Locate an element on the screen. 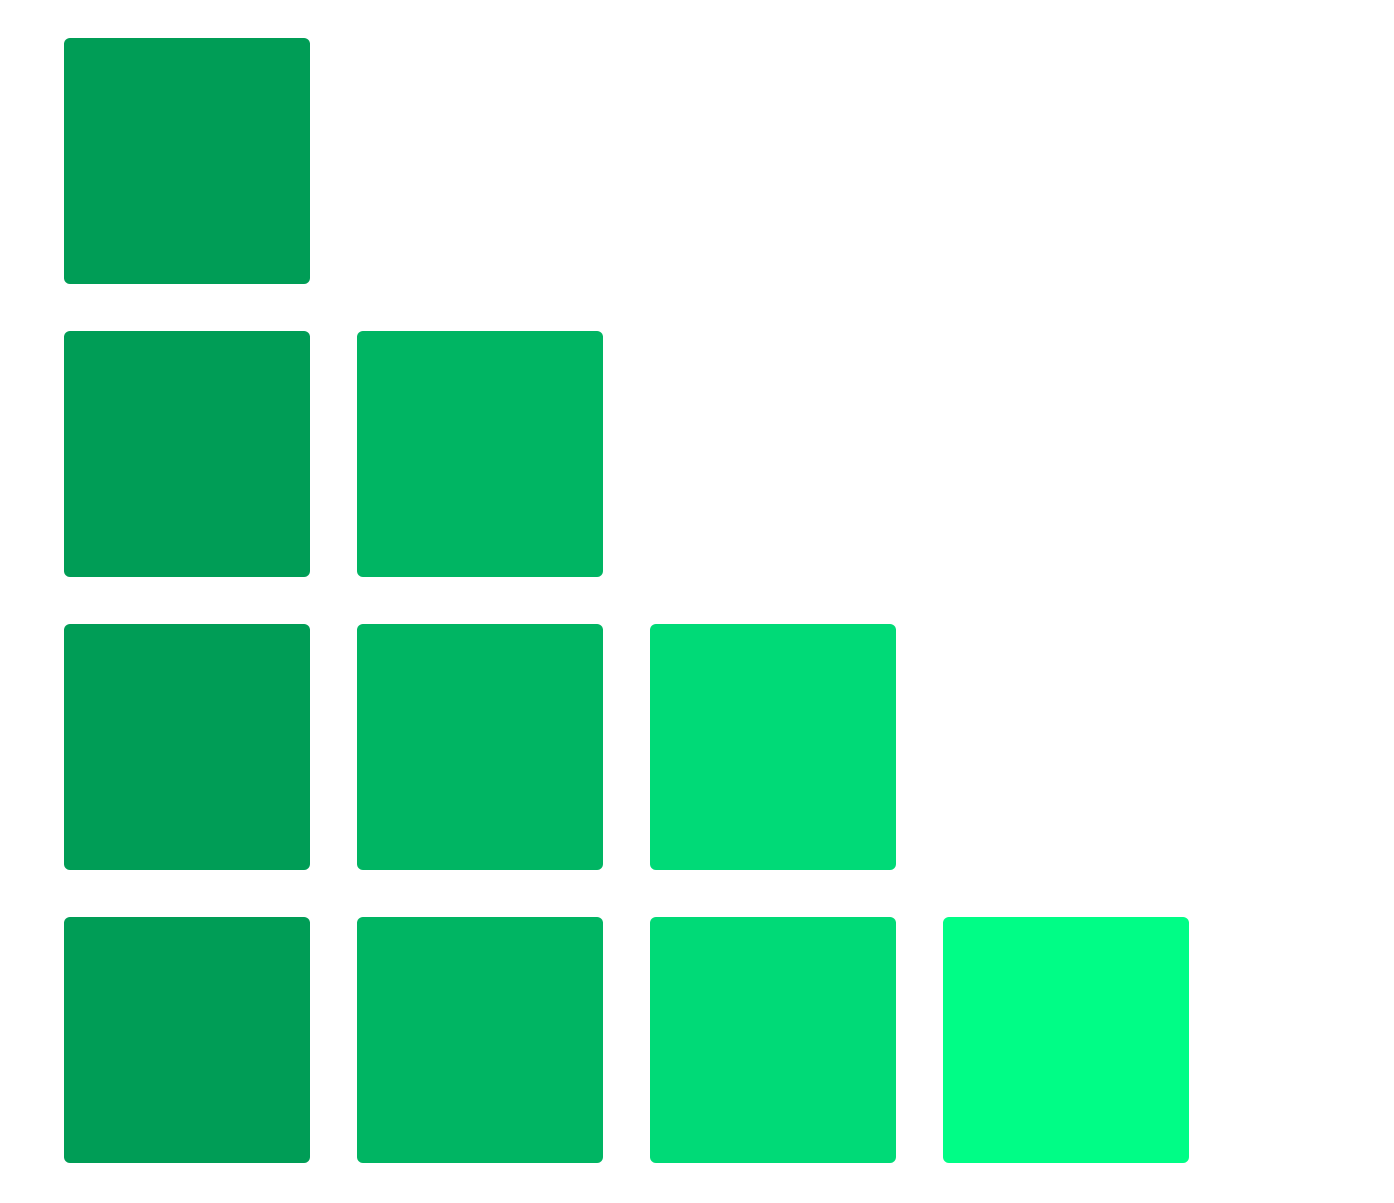  logo-block-r3-c1 is located at coordinates (187, 747).